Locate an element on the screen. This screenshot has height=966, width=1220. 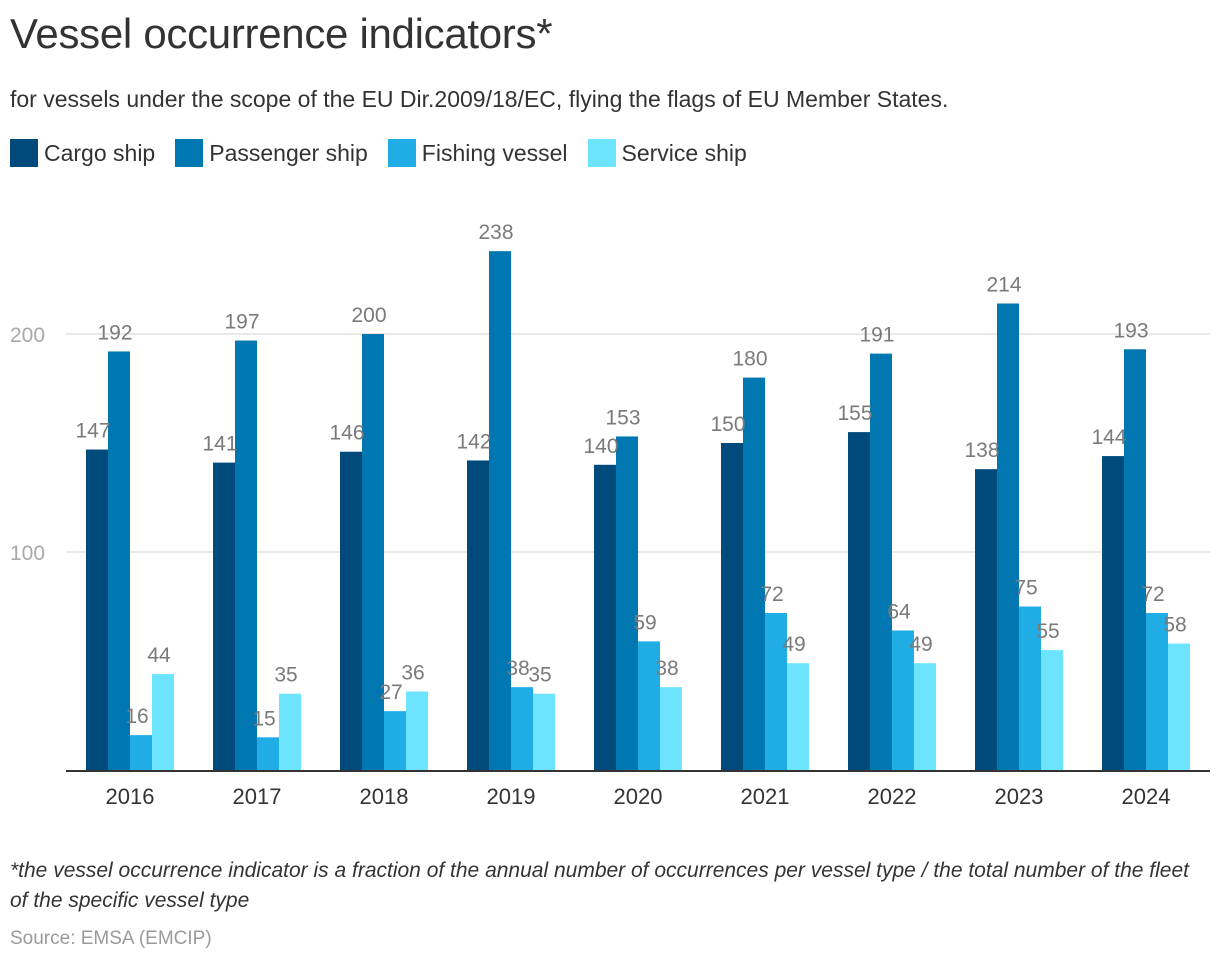
bar-service-ship-2024 is located at coordinates (1179, 706).